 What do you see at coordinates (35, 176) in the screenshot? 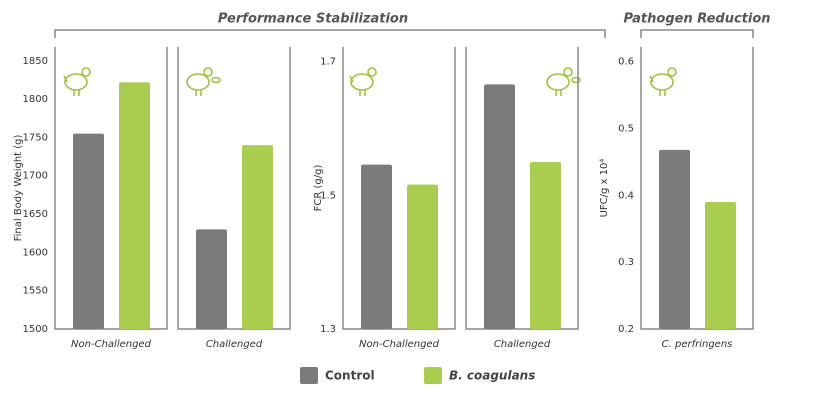
I see `y-tick-label: 1700` at bounding box center [35, 176].